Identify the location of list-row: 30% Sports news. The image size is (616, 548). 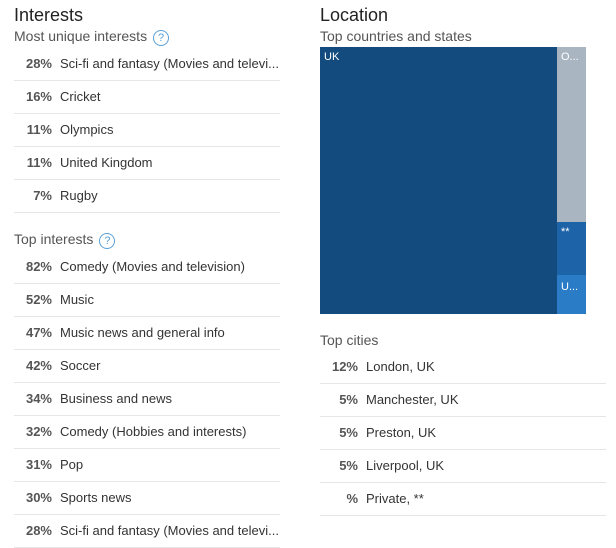
(147, 498).